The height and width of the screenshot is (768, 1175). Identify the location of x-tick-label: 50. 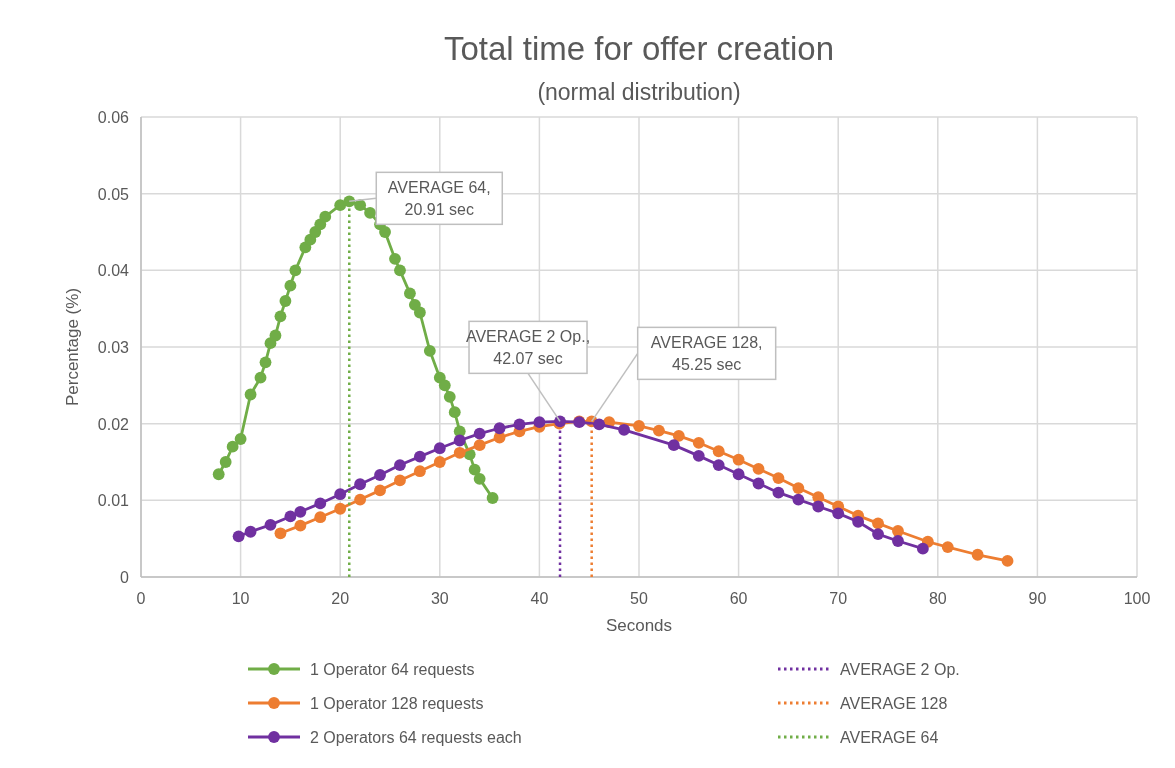
(639, 598).